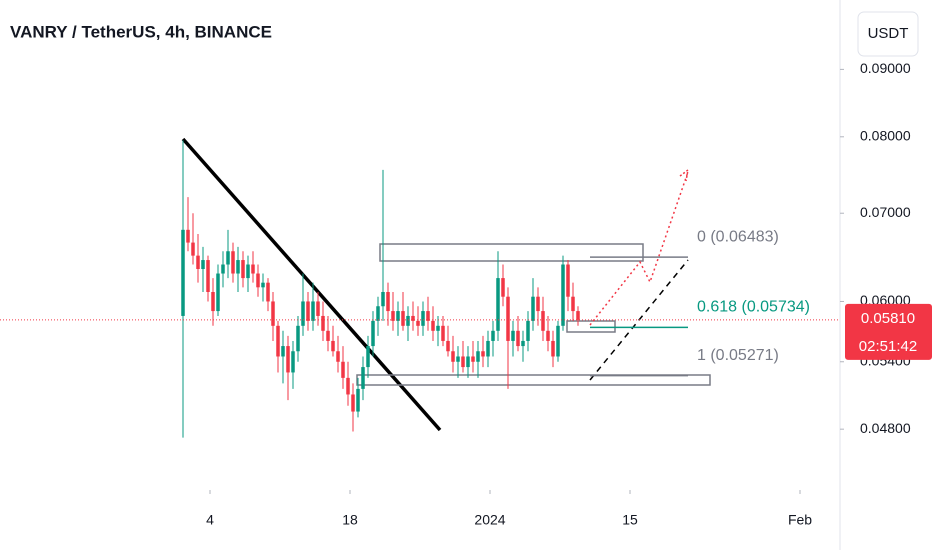  I want to click on x-tick-label: 4, so click(210, 520).